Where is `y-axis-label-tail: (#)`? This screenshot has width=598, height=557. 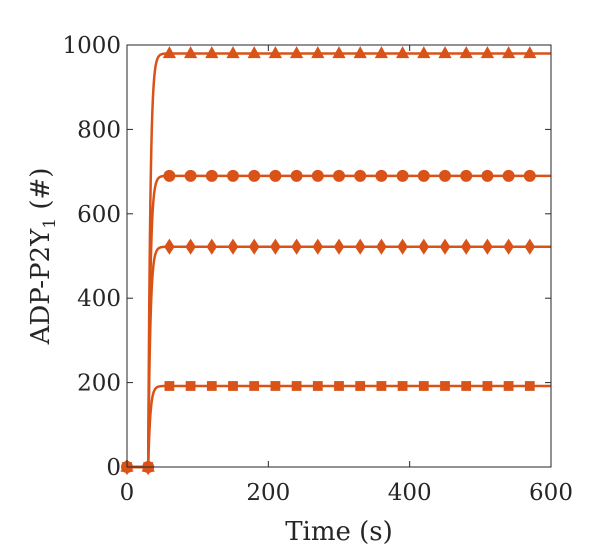 y-axis-label-tail: (#) is located at coordinates (41, 193).